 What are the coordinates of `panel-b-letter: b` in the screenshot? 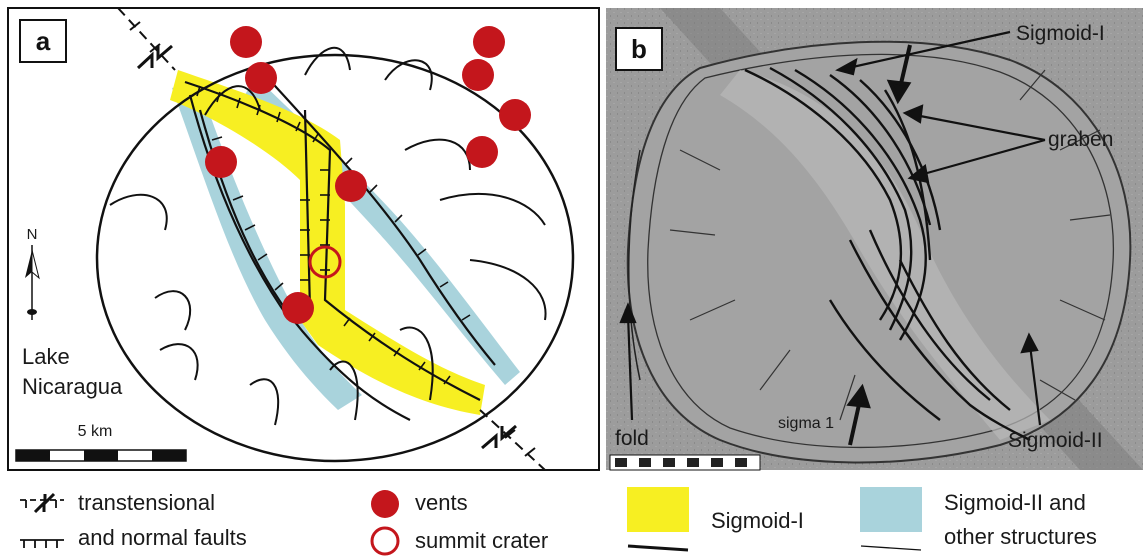 It's located at (639, 49).